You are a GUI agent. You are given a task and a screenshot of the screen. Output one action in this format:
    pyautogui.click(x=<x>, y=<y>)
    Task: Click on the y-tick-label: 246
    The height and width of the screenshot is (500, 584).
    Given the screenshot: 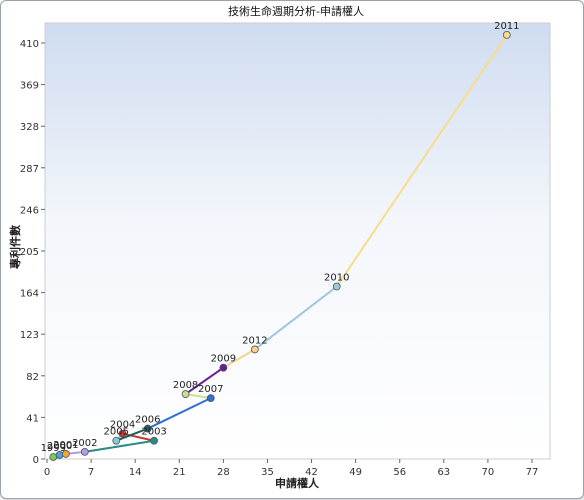 What is the action you would take?
    pyautogui.click(x=29, y=210)
    